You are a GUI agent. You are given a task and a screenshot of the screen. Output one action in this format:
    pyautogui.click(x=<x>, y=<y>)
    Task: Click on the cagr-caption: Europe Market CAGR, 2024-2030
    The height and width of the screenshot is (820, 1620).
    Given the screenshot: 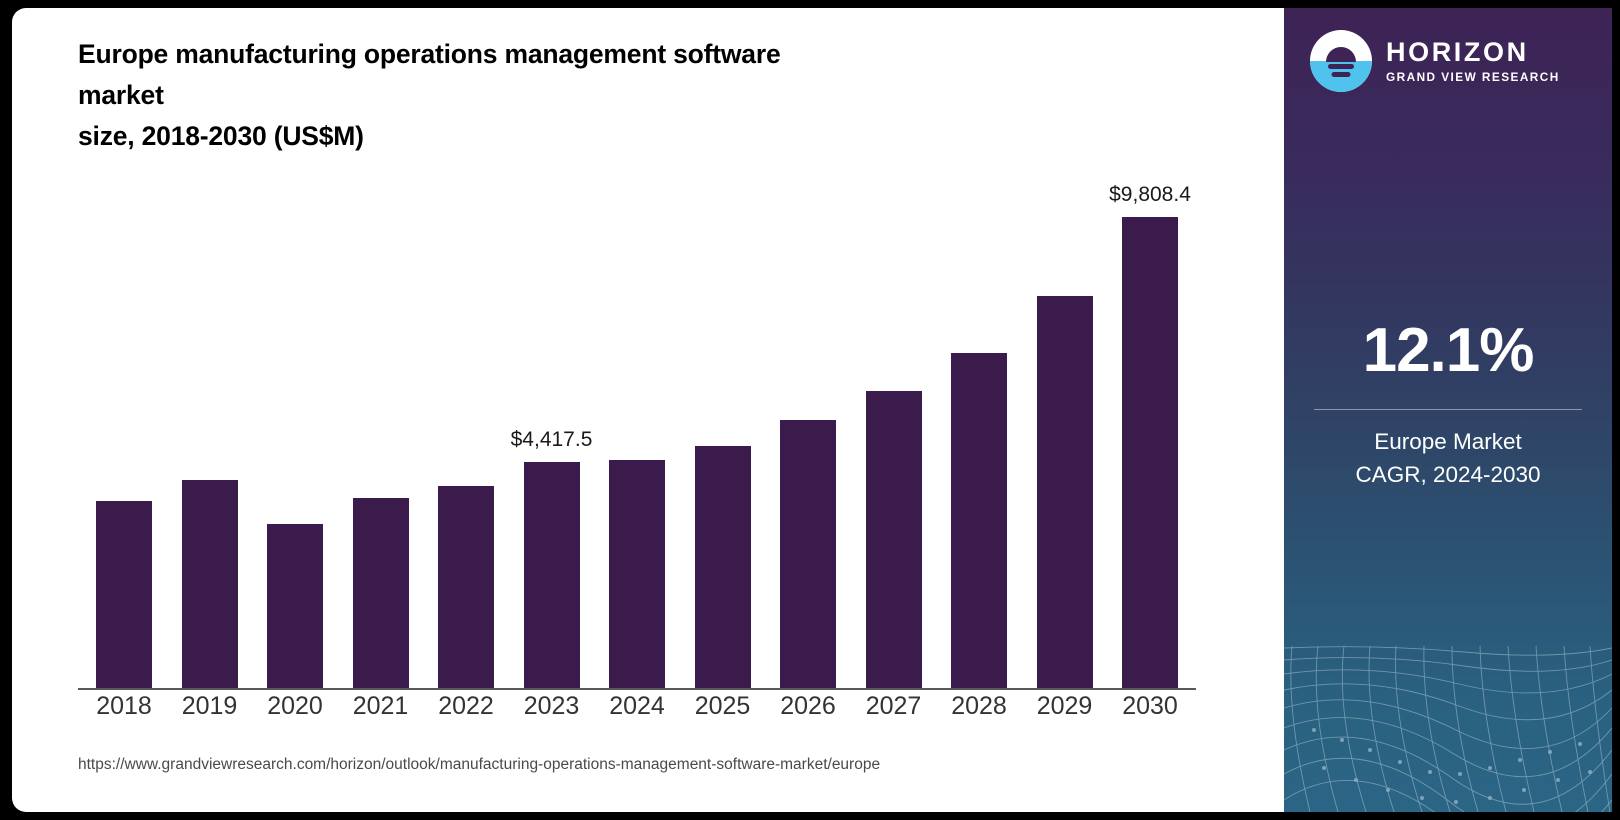 What is the action you would take?
    pyautogui.click(x=1448, y=458)
    